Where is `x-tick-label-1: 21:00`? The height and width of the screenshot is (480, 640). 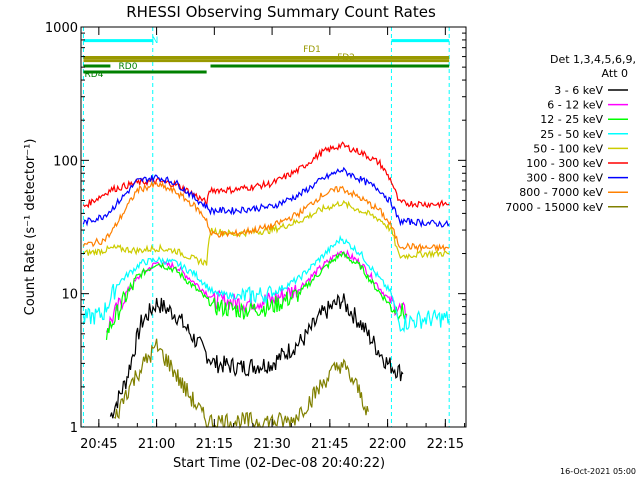
x-tick-label-1: 21:00 is located at coordinates (156, 444).